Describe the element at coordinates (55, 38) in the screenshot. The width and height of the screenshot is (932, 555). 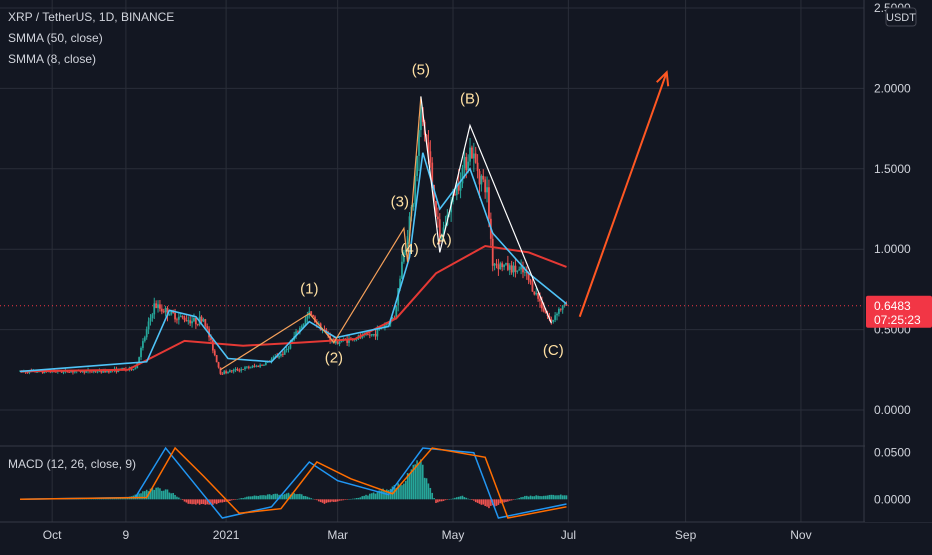
I see `indicator-smma50-label: SMMA (50, close)` at that location.